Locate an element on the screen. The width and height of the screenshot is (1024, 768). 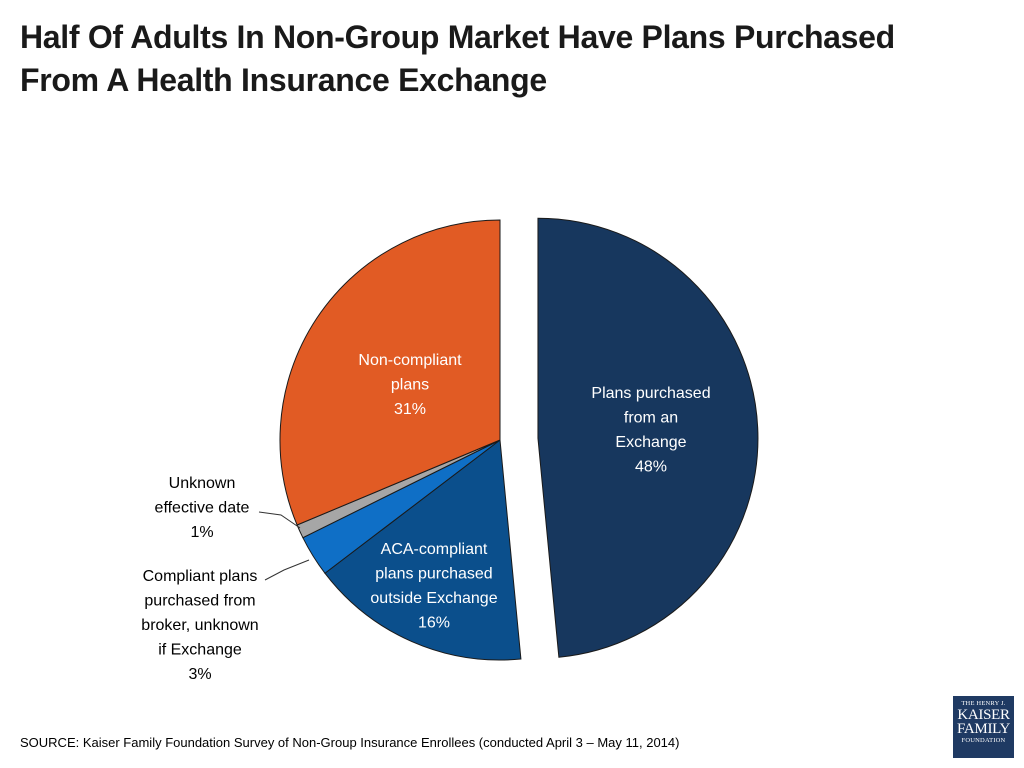
slice-label-1-line-2: outside Exchange is located at coordinates (433, 598).